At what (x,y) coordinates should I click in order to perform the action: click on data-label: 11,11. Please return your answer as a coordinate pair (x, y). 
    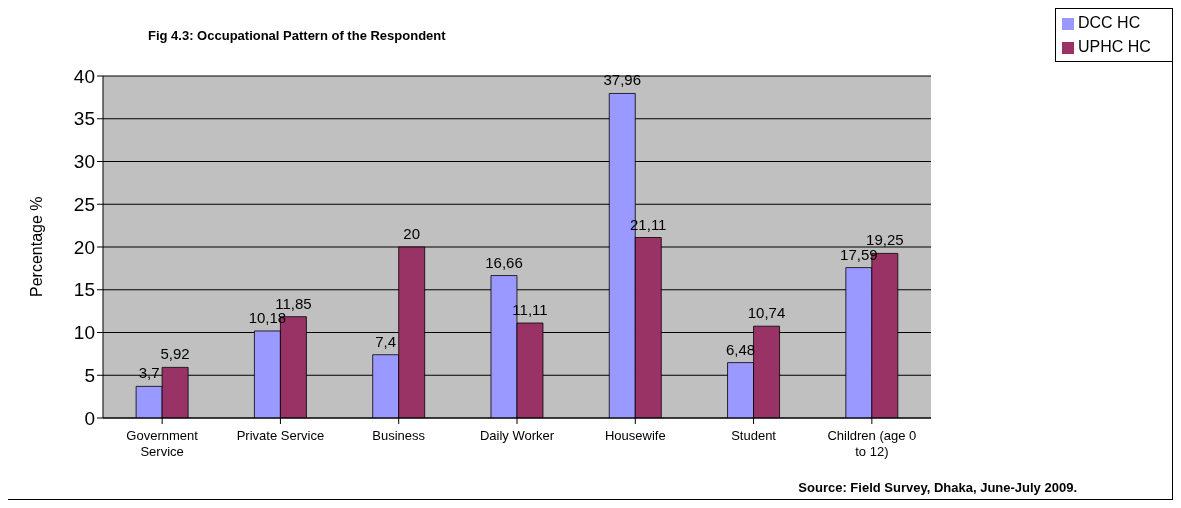
    Looking at the image, I should click on (530, 310).